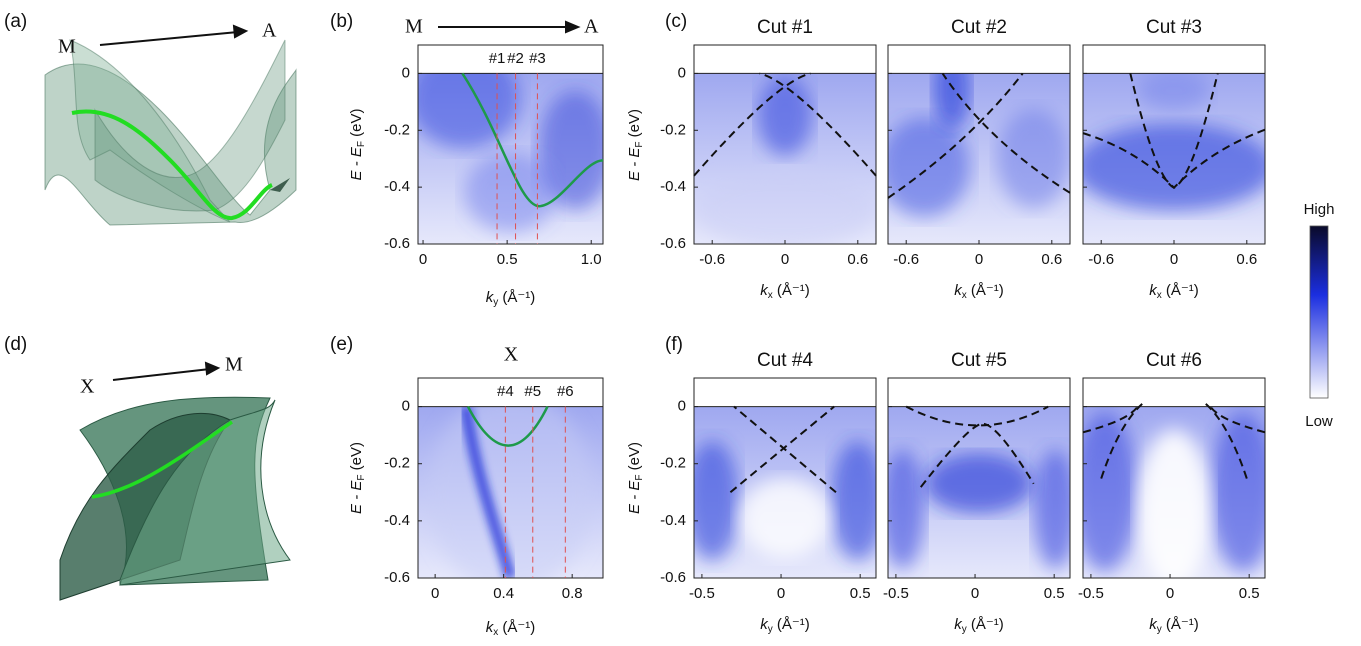 This screenshot has height=646, width=1361. I want to click on band-fit, so click(507, 426).